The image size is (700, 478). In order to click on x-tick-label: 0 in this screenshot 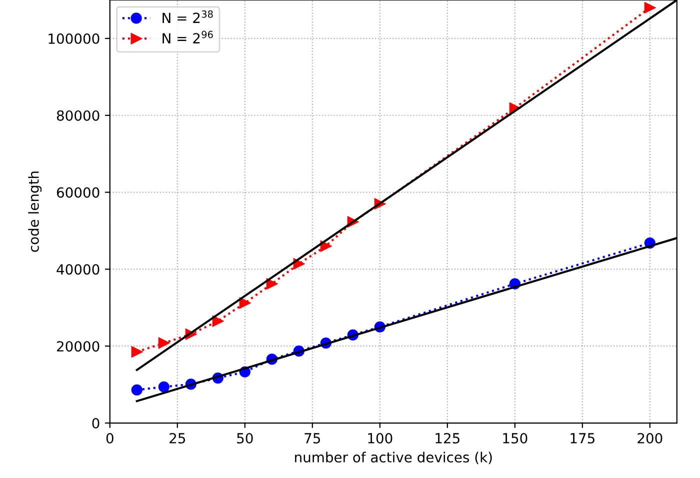, I will do `click(110, 438)`.